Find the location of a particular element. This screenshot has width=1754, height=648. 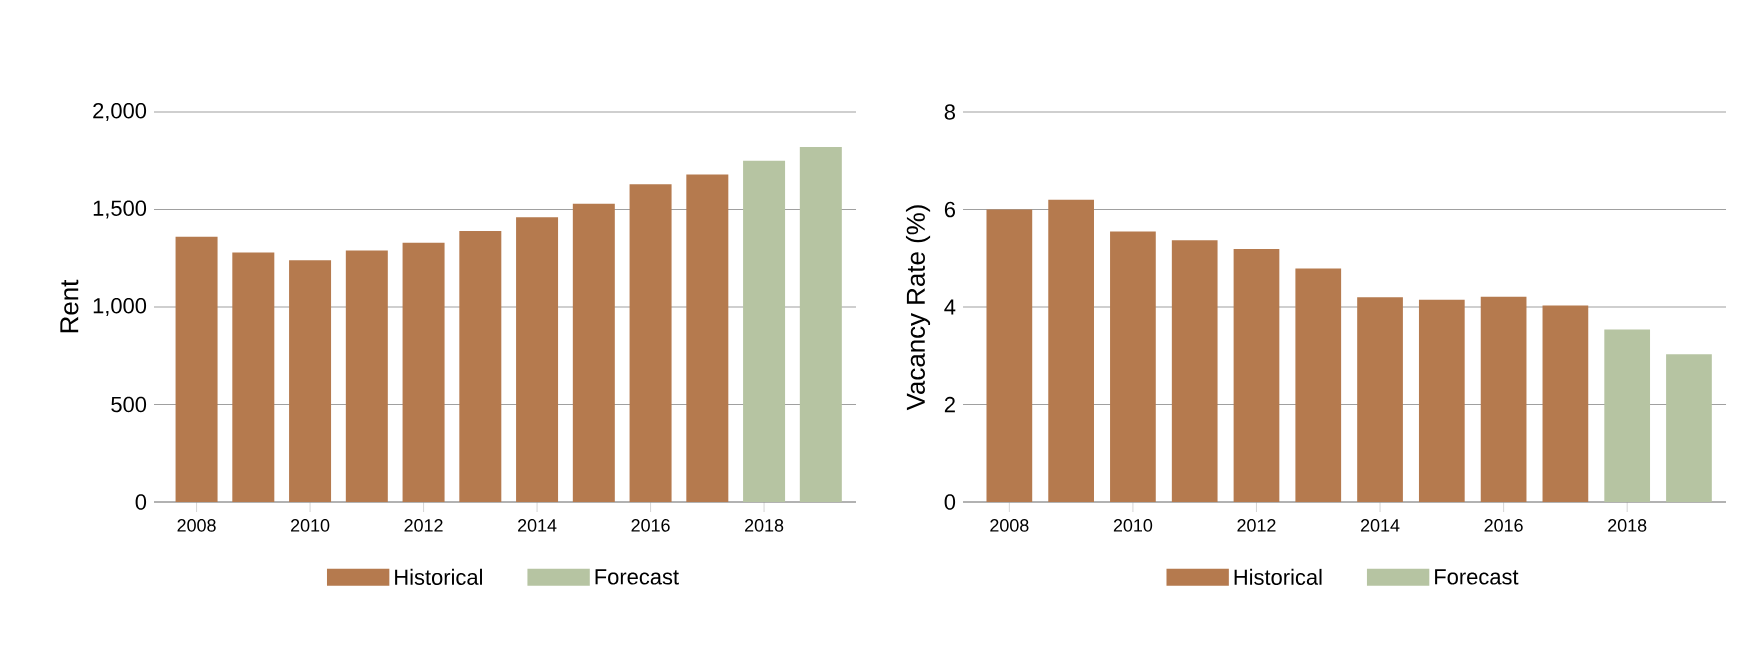

y-tick-label: 500 is located at coordinates (129, 404).